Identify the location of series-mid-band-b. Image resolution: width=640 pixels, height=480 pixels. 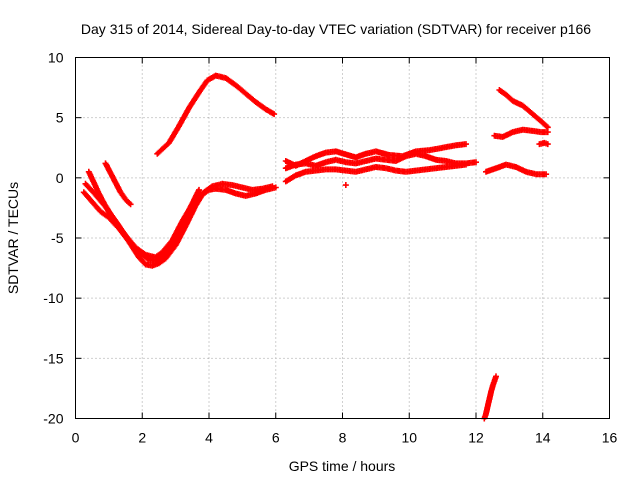
(375, 173).